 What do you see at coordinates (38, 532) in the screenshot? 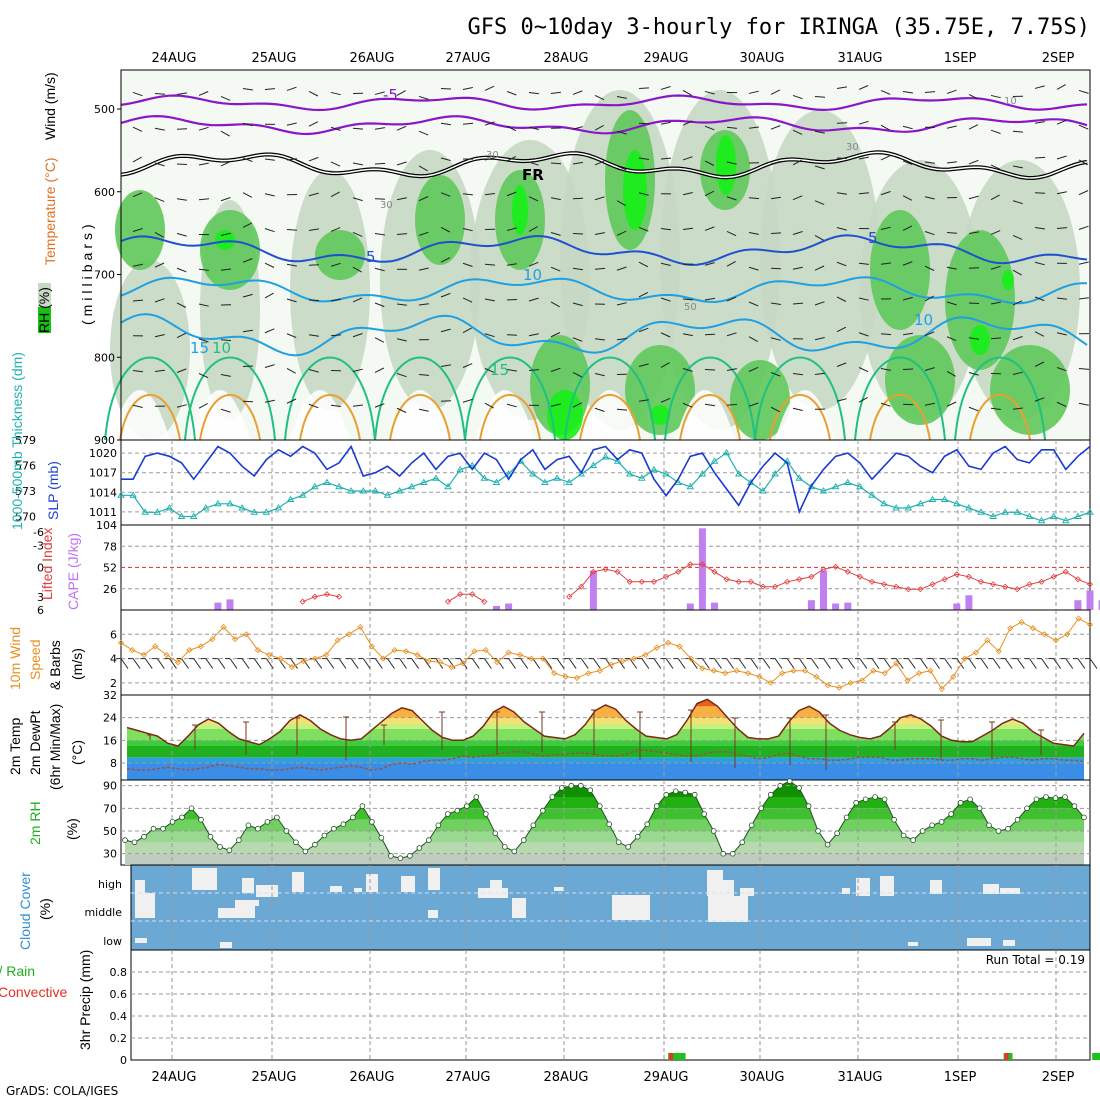
I see `li-tick: -6` at bounding box center [38, 532].